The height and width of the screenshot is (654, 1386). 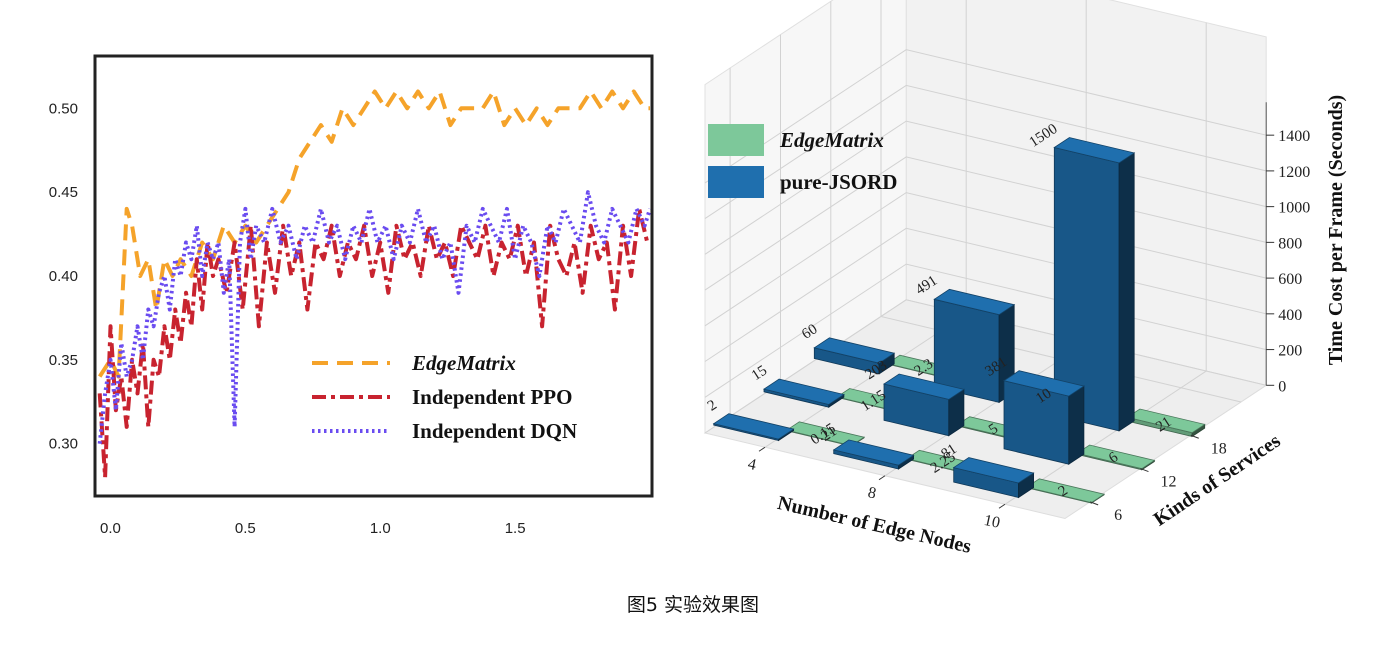 What do you see at coordinates (736, 140) in the screenshot?
I see `legend-swatch-edgematrix` at bounding box center [736, 140].